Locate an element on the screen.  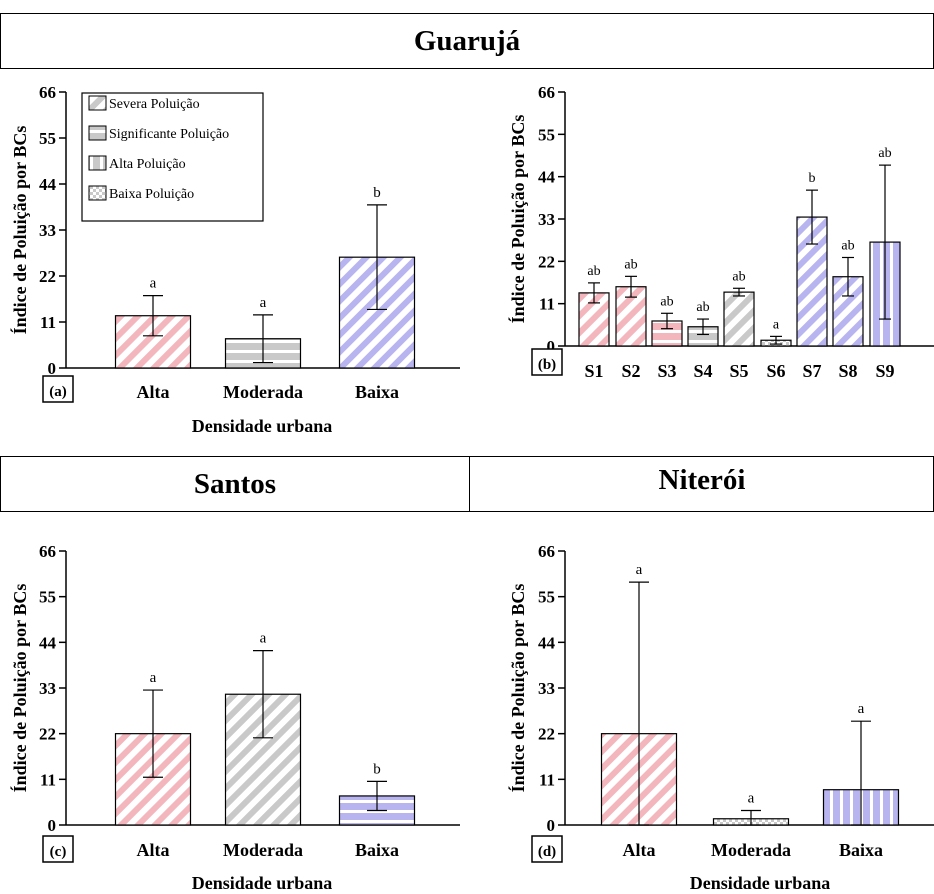
x-tick-label: S7 is located at coordinates (811, 371).